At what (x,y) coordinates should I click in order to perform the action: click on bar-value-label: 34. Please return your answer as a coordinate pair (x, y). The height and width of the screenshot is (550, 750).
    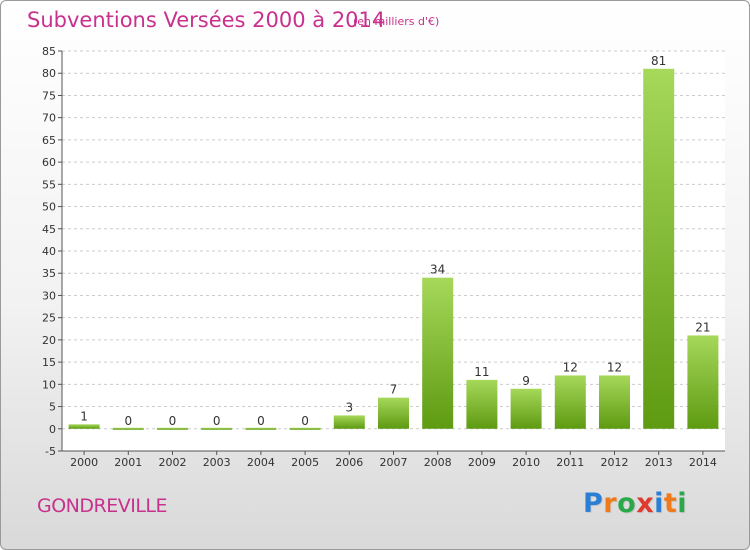
    Looking at the image, I should click on (437, 270).